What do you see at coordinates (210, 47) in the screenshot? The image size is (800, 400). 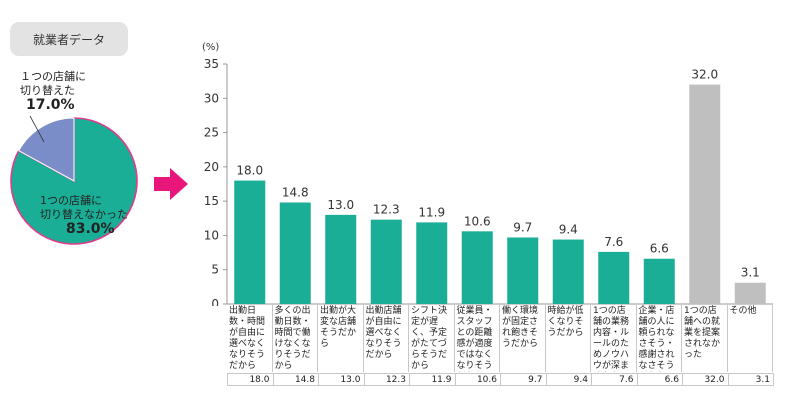 I see `y-axis-unit-label: (%)` at bounding box center [210, 47].